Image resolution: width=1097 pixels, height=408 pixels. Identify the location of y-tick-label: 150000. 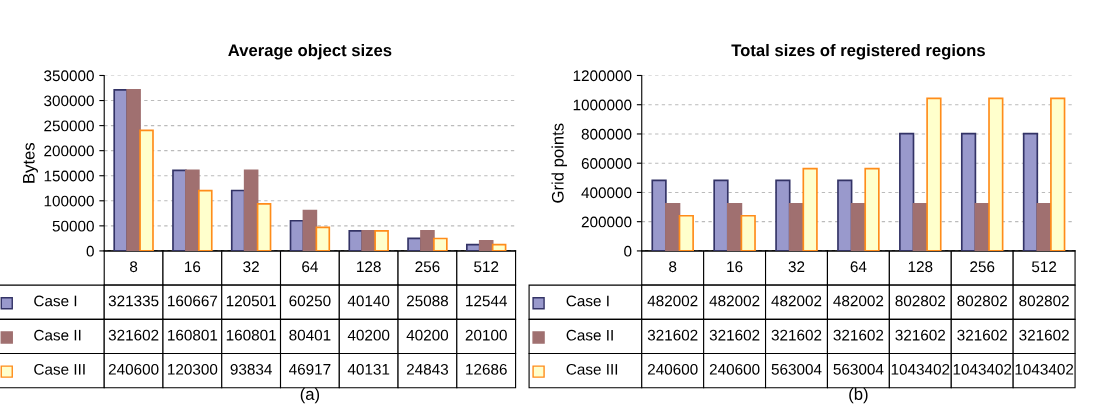
(69, 176).